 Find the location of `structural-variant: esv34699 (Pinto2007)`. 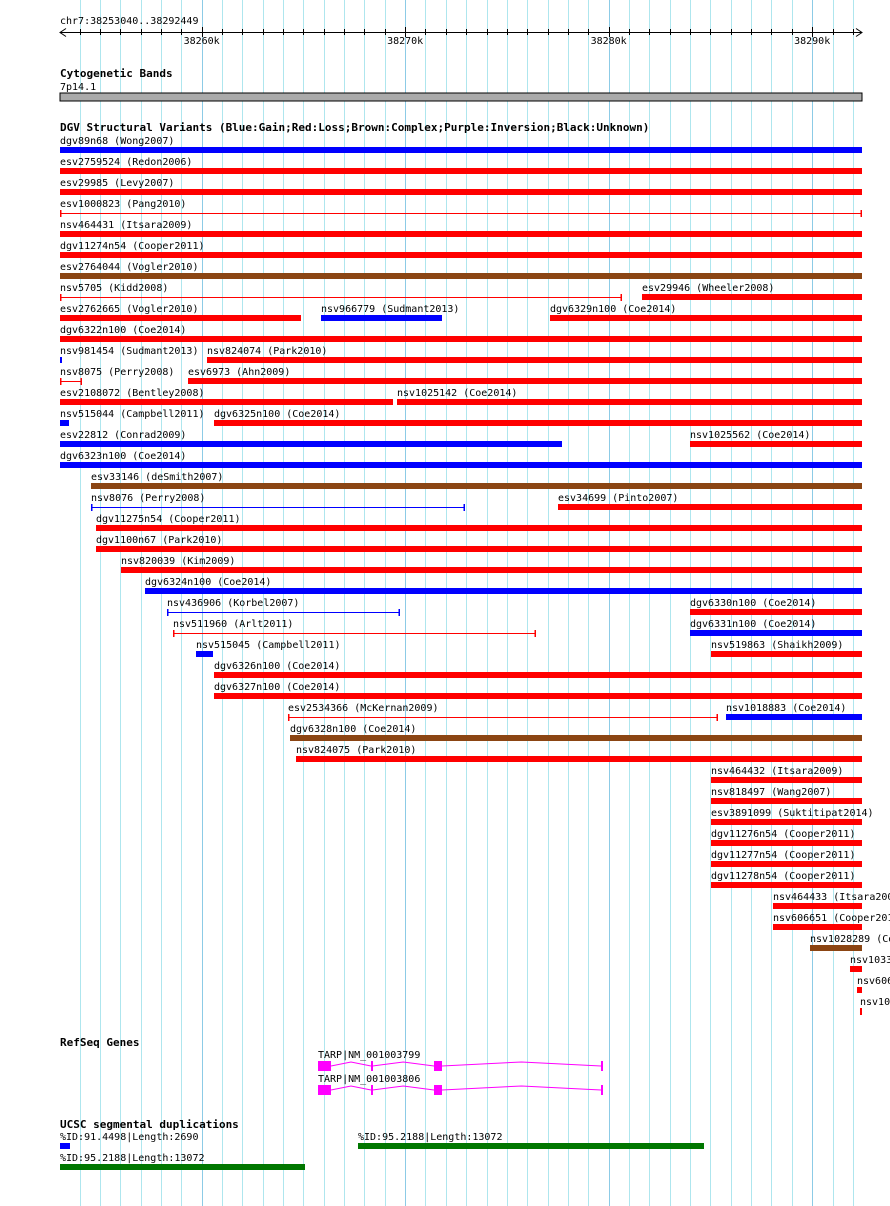

structural-variant: esv34699 (Pinto2007) is located at coordinates (710, 501).